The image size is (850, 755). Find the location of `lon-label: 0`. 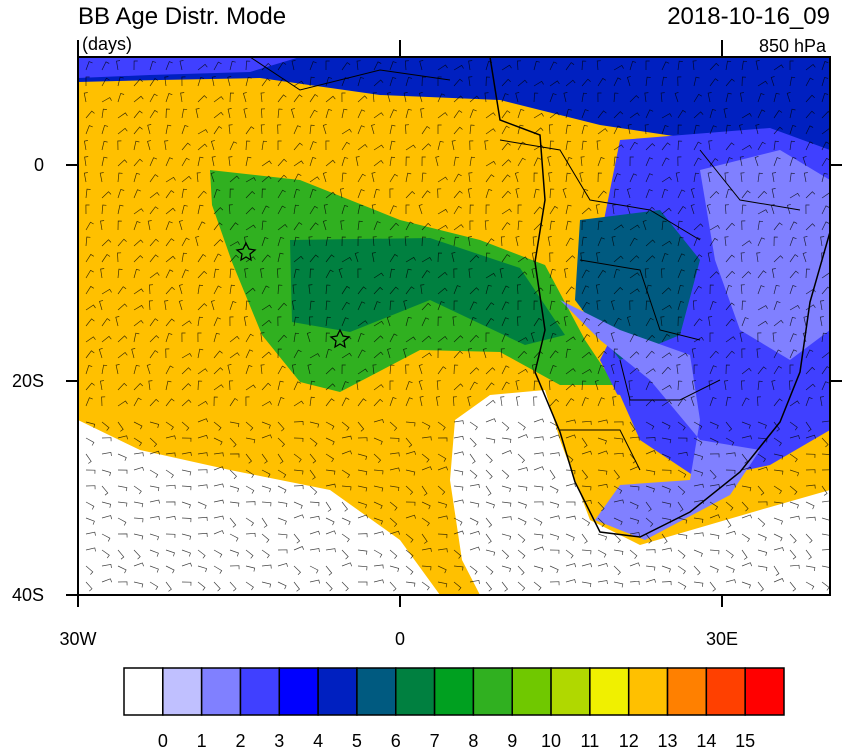

lon-label: 0 is located at coordinates (400, 639).